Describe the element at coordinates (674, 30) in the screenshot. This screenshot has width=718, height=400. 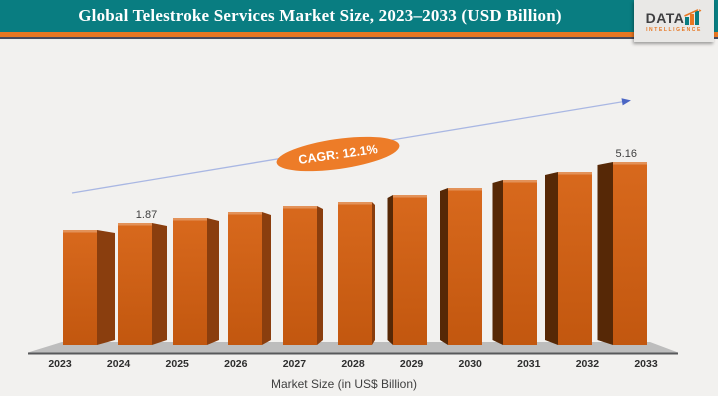
I see `logo-subtitle-text: INTELLIGENCE` at that location.